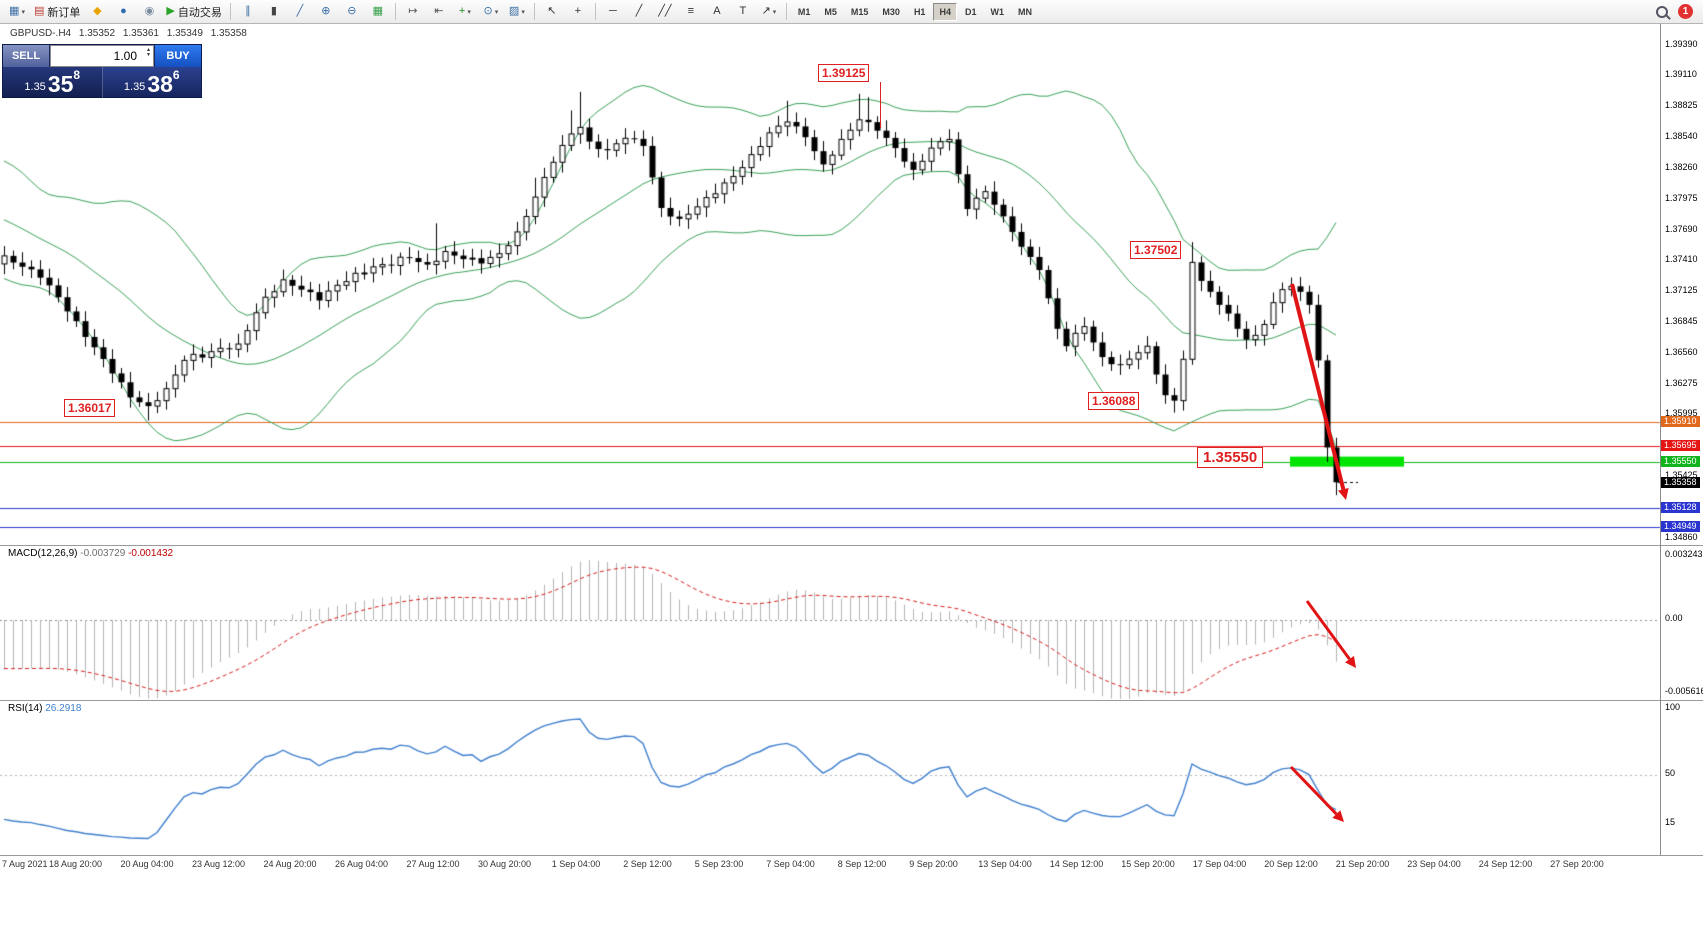  I want to click on rsi-axis-100: 100, so click(1673, 707).